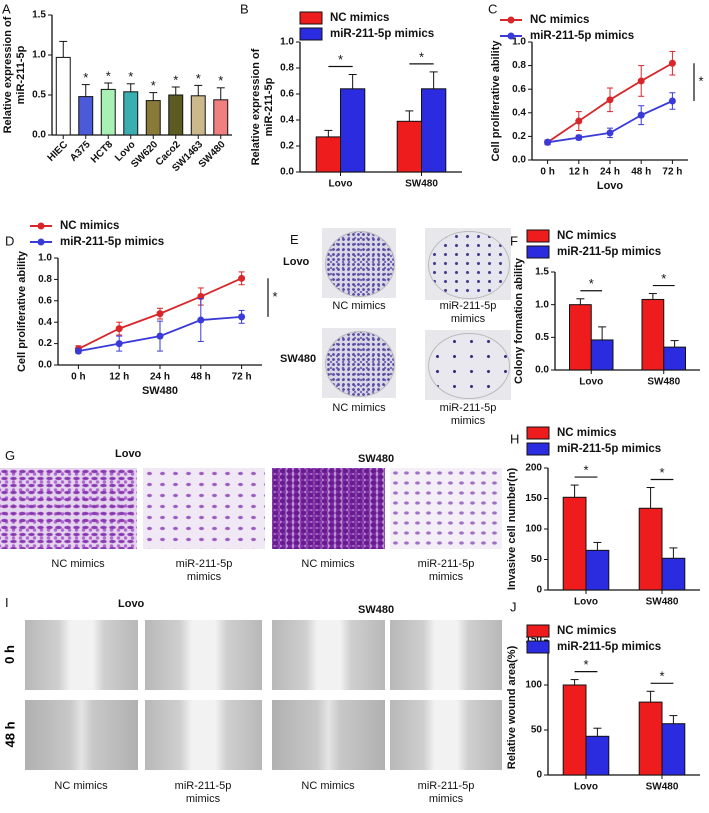  What do you see at coordinates (244, 8) in the screenshot?
I see `panel-letter: B` at bounding box center [244, 8].